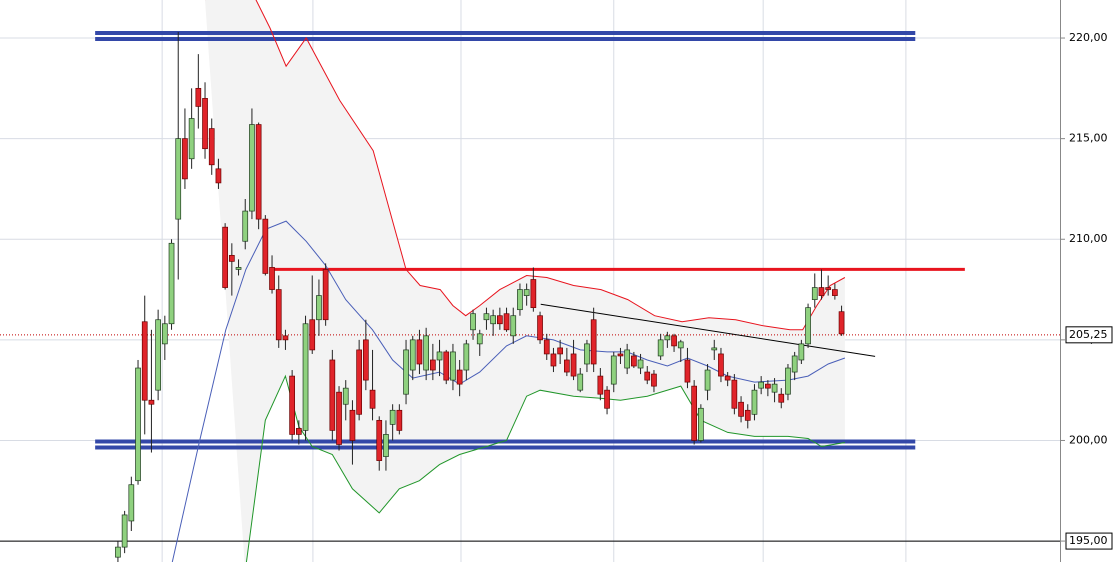 This screenshot has width=1114, height=562. Describe the element at coordinates (1088, 37) in the screenshot. I see `y-tick-label: 220,00` at that location.